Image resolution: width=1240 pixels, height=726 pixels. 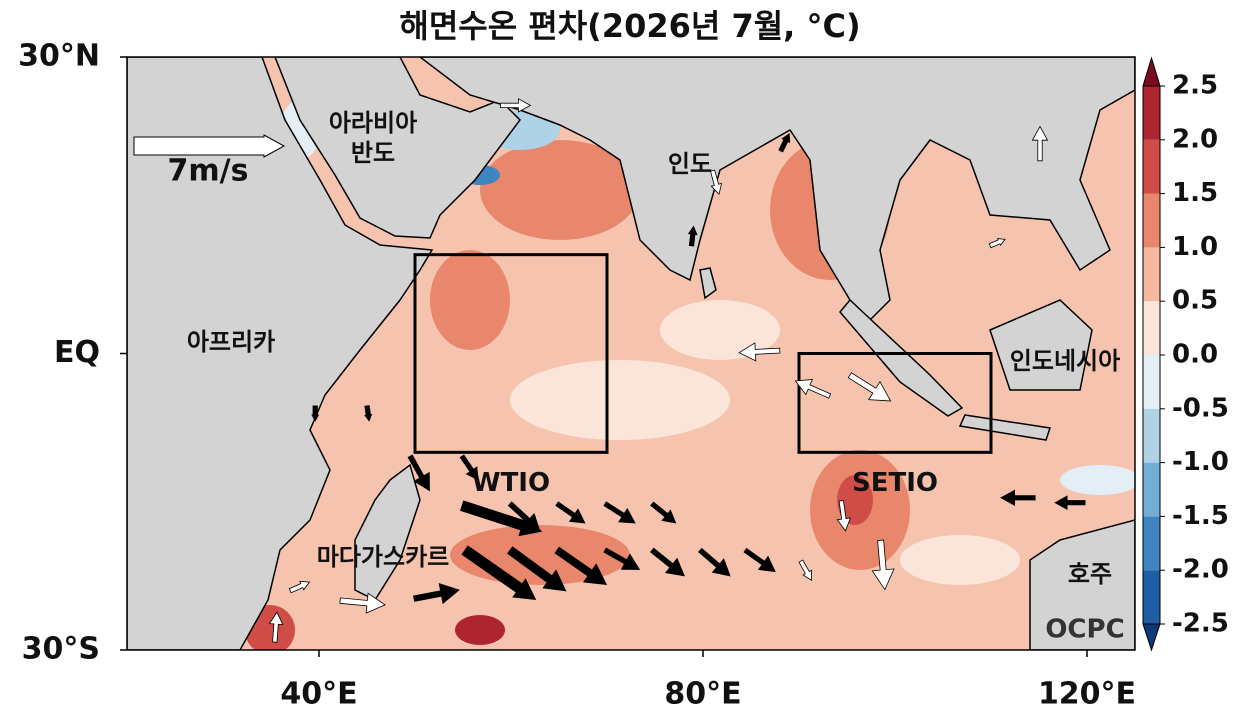 I want to click on title: 해면수온 편차(2026년 7월, °C), so click(x=629, y=26).